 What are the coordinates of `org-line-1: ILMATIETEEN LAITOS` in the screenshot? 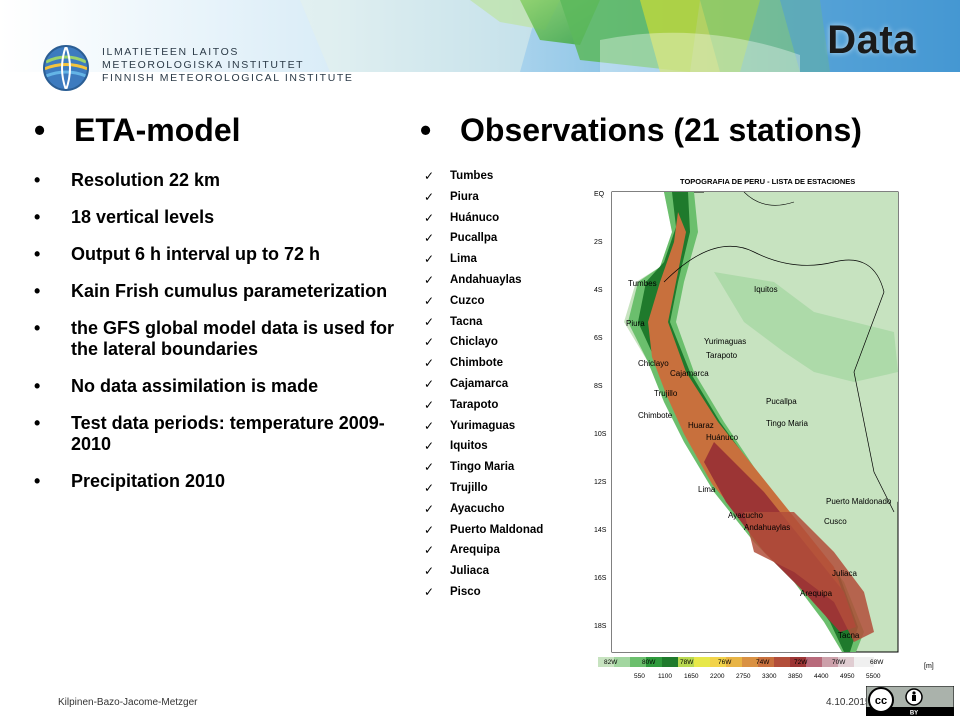 It's located at (170, 52).